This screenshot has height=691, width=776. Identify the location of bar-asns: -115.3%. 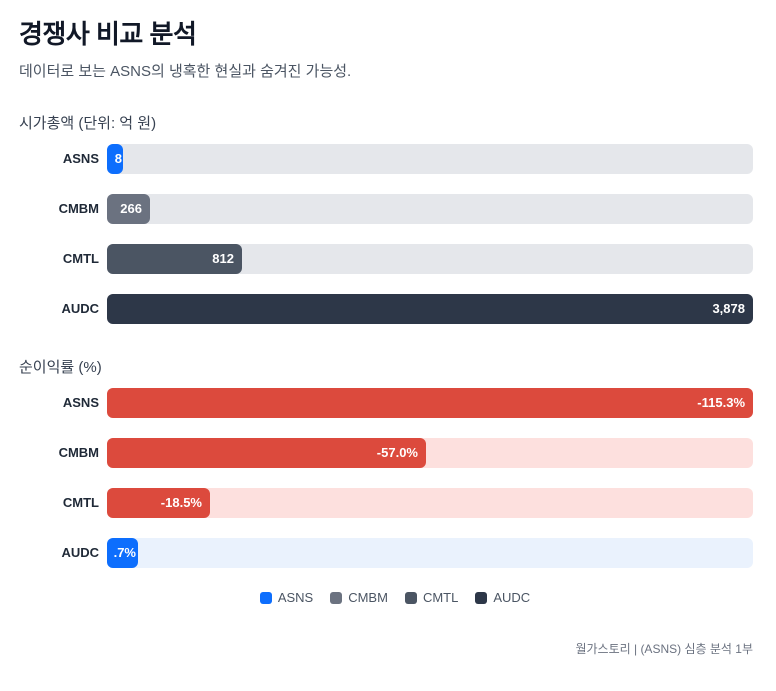
(430, 403).